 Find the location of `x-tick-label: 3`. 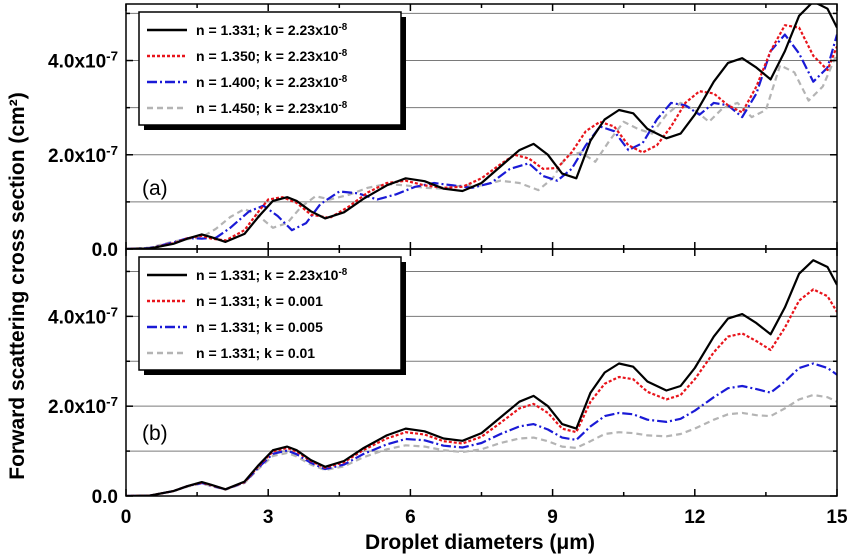

x-tick-label: 3 is located at coordinates (268, 517).